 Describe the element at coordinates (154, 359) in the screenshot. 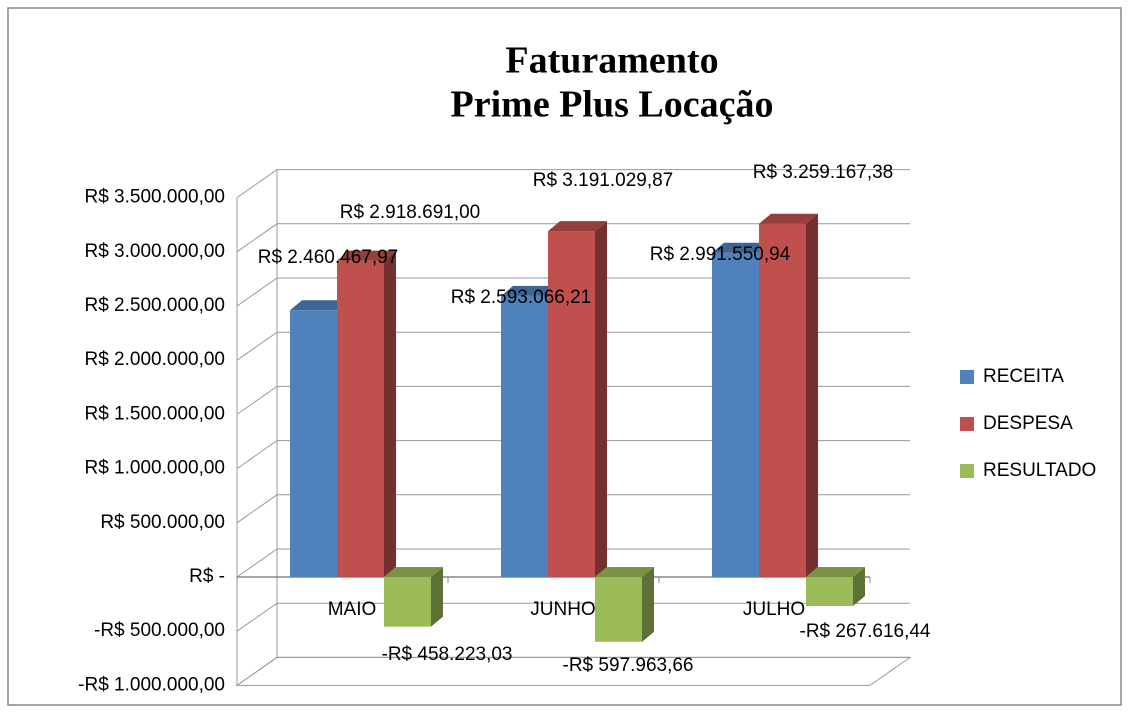

I see `y-tick-label: R$ 2.000.000,00` at that location.